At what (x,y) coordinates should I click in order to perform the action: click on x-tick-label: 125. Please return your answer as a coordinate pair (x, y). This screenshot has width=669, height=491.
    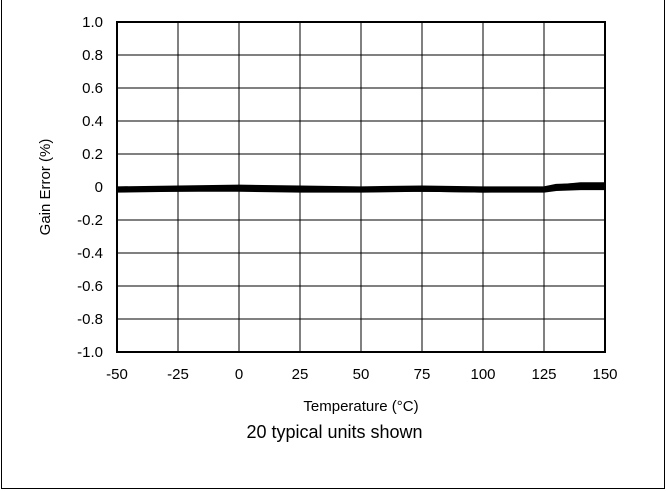
    Looking at the image, I should click on (543, 374).